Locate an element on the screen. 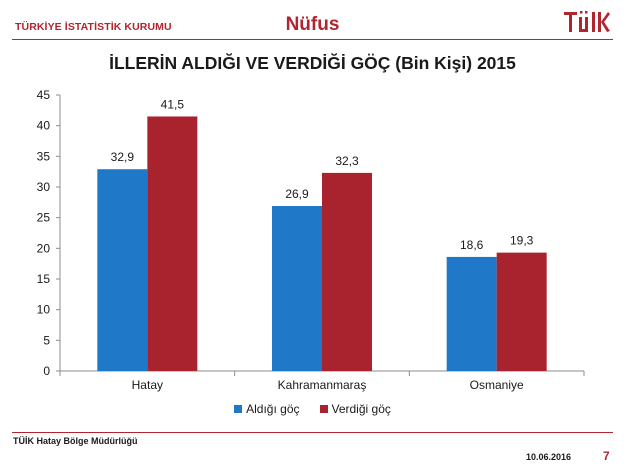 This screenshot has height=469, width=625. legend-item-series-1: Aldığı göç is located at coordinates (267, 409).